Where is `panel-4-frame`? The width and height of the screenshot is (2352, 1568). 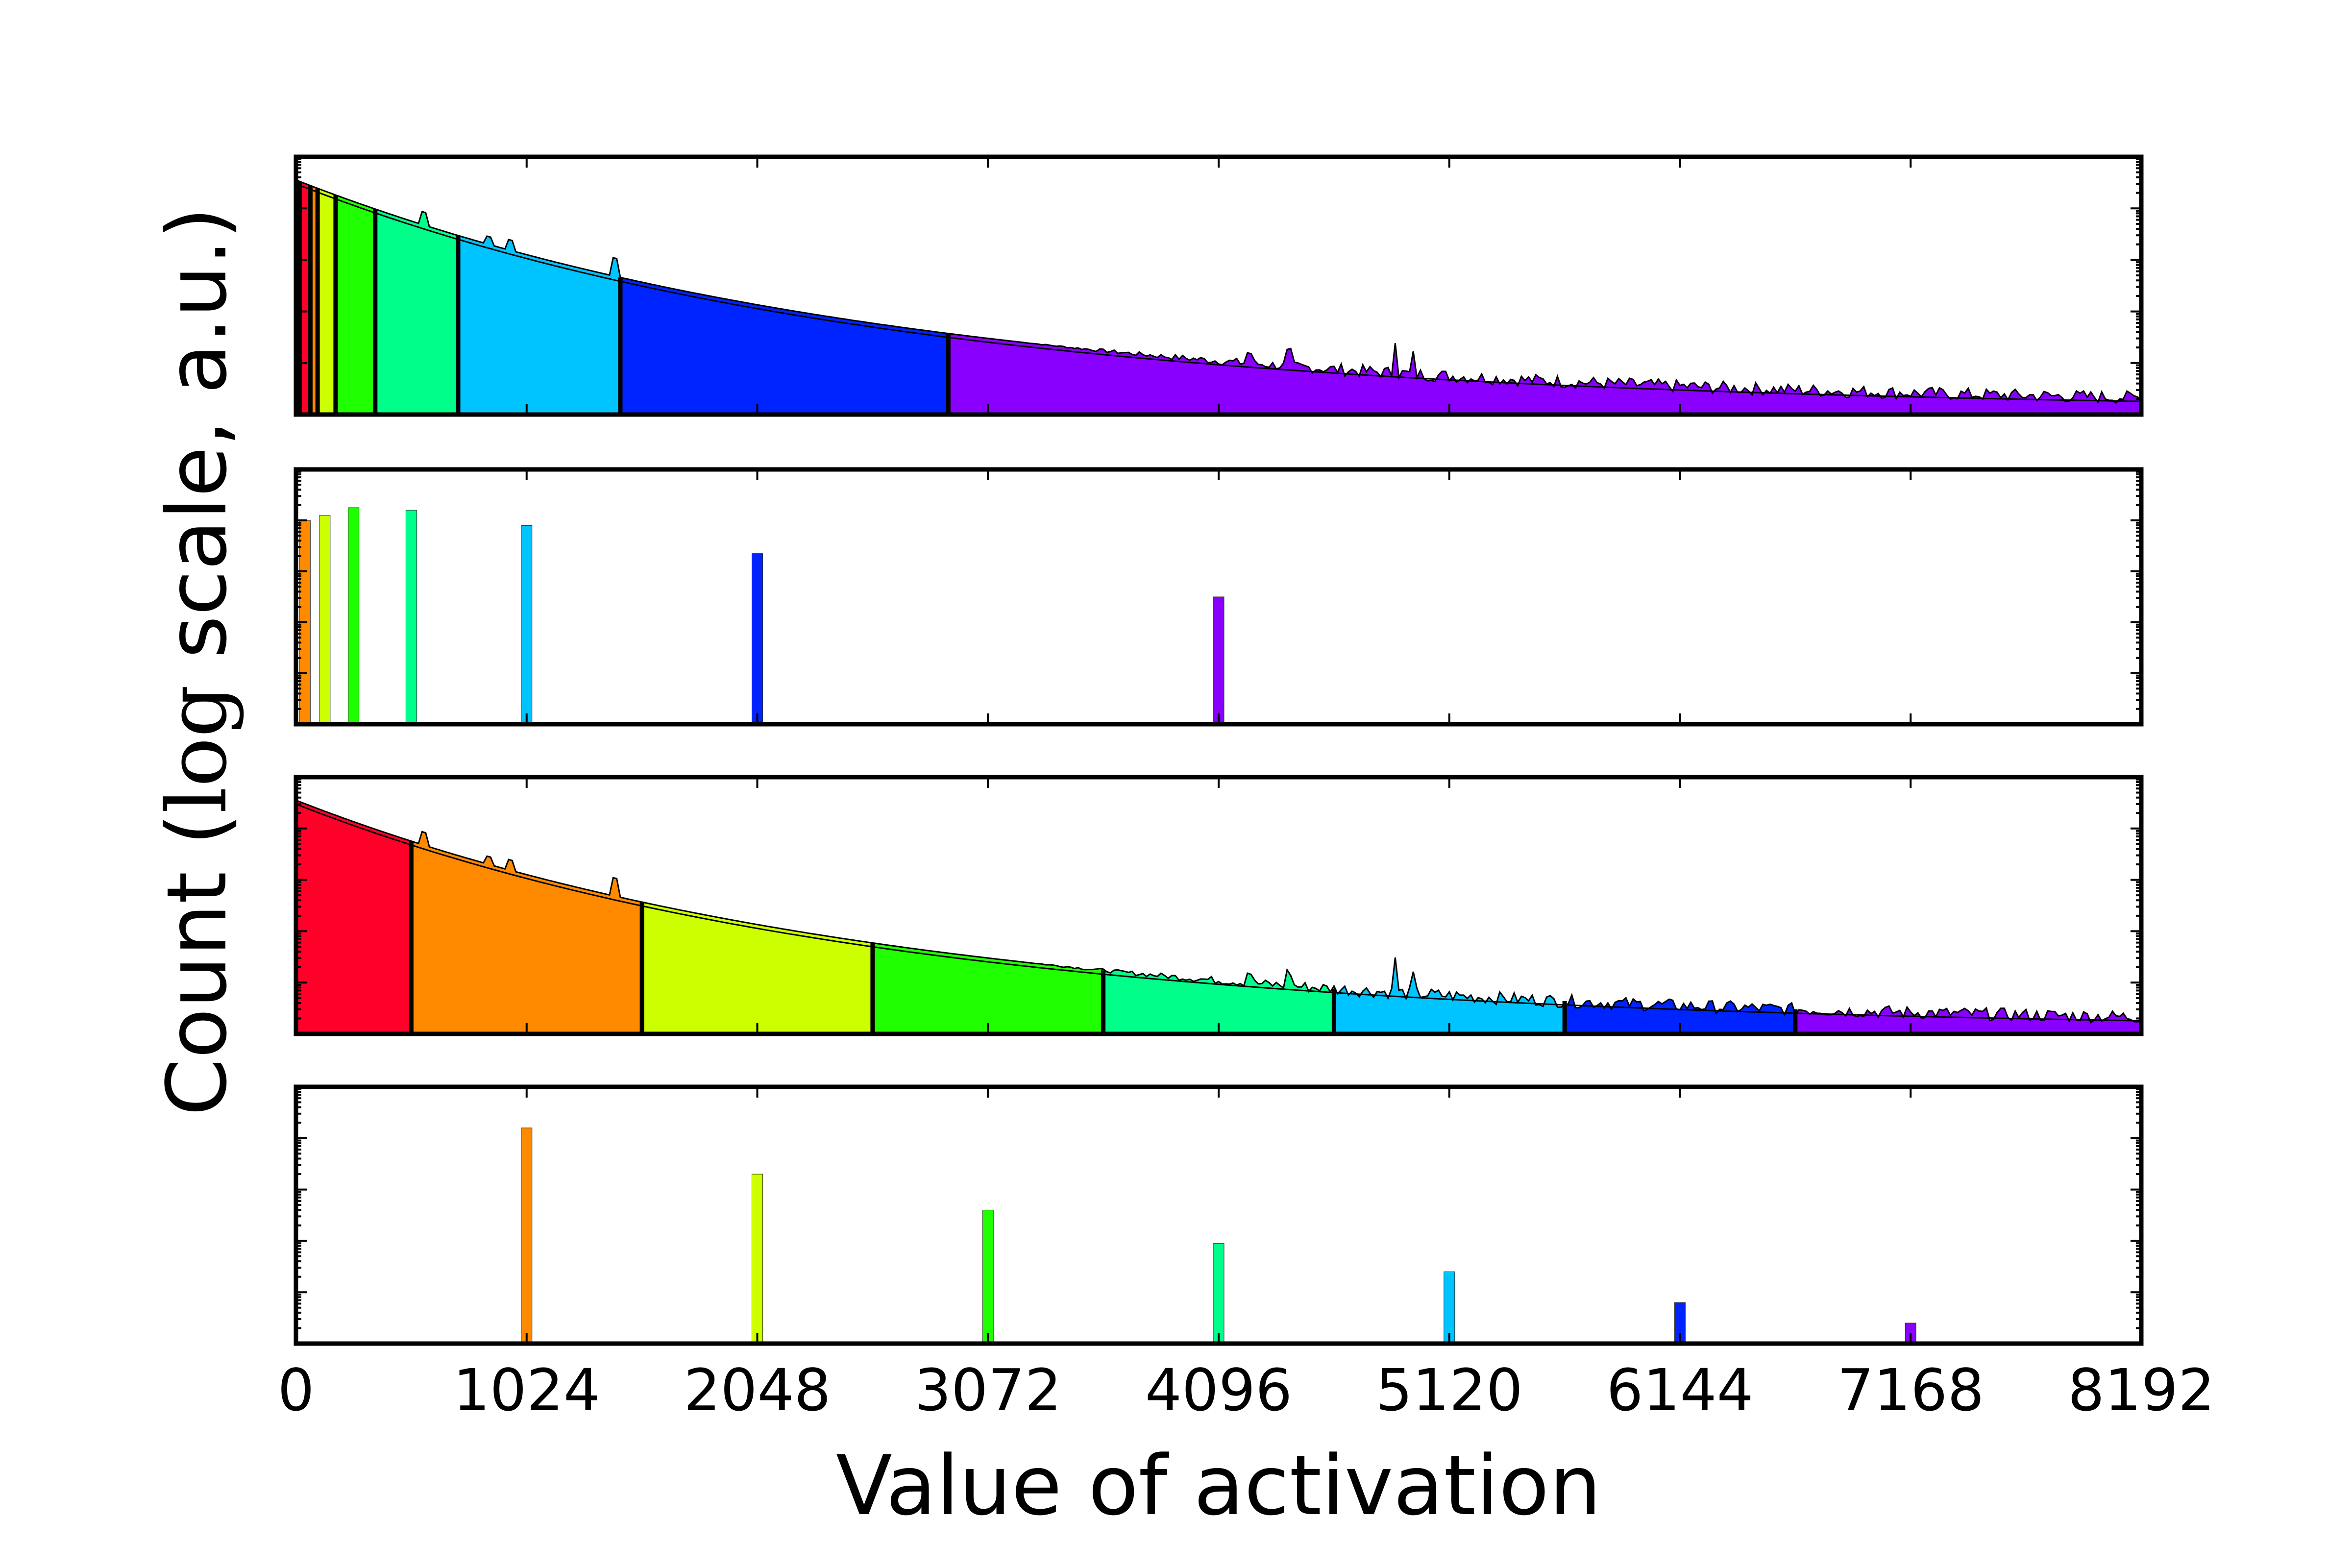
panel-4-frame is located at coordinates (1219, 1215).